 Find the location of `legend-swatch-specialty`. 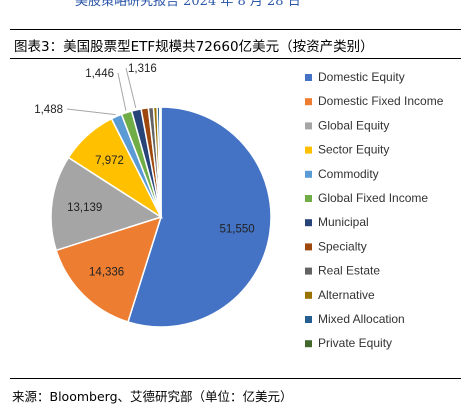

legend-swatch-specialty is located at coordinates (308, 247).